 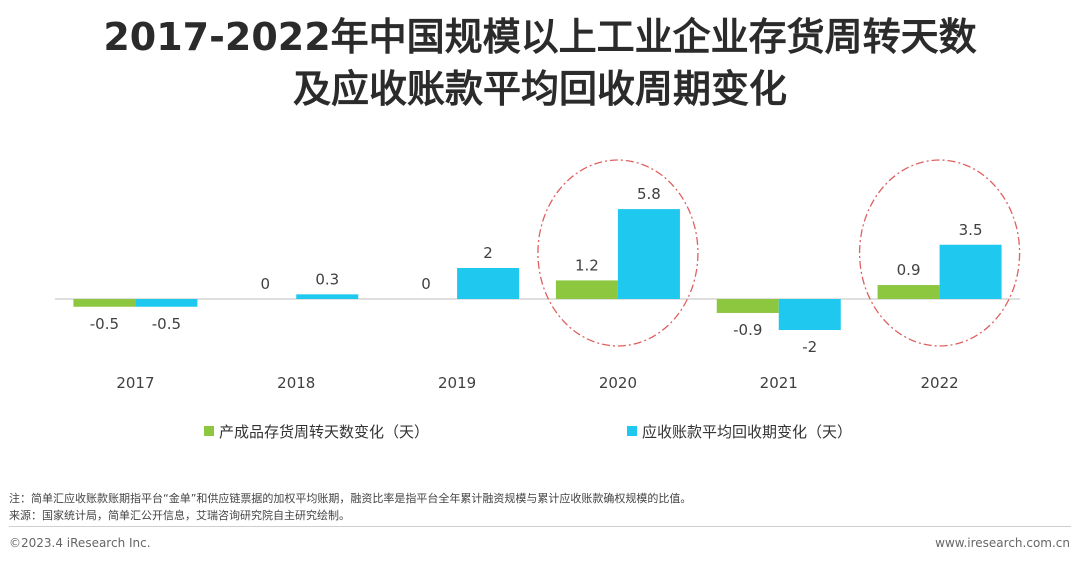 What do you see at coordinates (488, 283) in the screenshot?
I see `bar-receivable-2019` at bounding box center [488, 283].